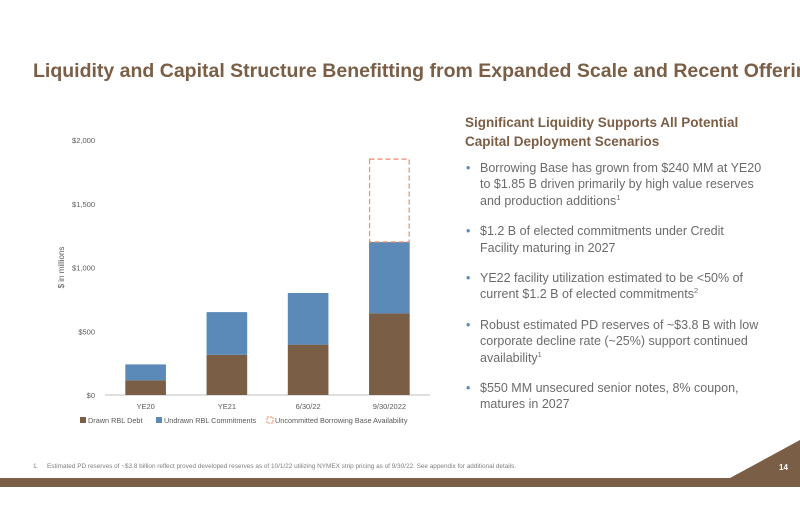 The width and height of the screenshot is (800, 518). I want to click on x-tick-label: 9/30/2022, so click(389, 406).